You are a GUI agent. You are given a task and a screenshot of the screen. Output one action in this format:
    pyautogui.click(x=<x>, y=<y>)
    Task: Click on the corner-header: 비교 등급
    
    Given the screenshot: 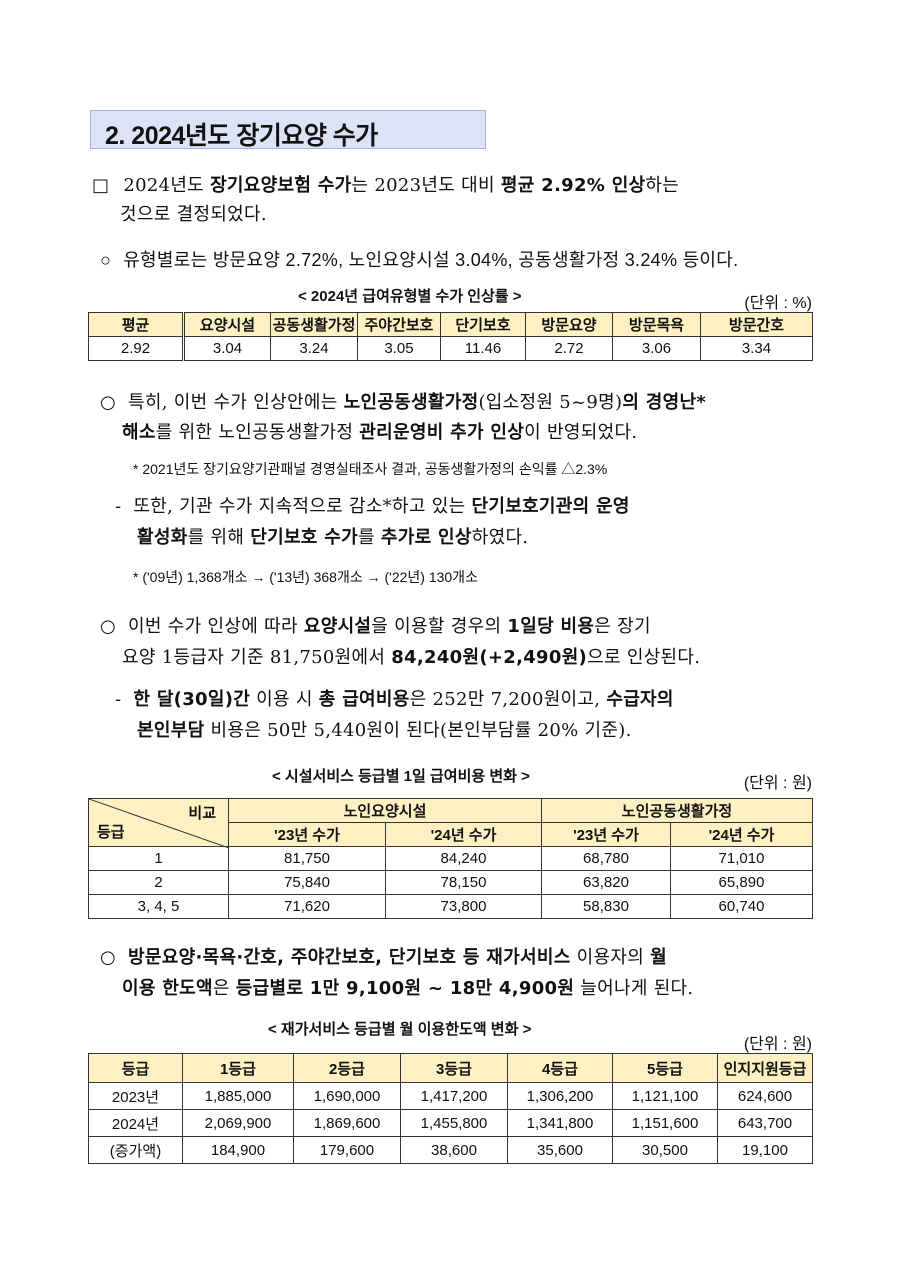 What is the action you would take?
    pyautogui.click(x=158, y=823)
    